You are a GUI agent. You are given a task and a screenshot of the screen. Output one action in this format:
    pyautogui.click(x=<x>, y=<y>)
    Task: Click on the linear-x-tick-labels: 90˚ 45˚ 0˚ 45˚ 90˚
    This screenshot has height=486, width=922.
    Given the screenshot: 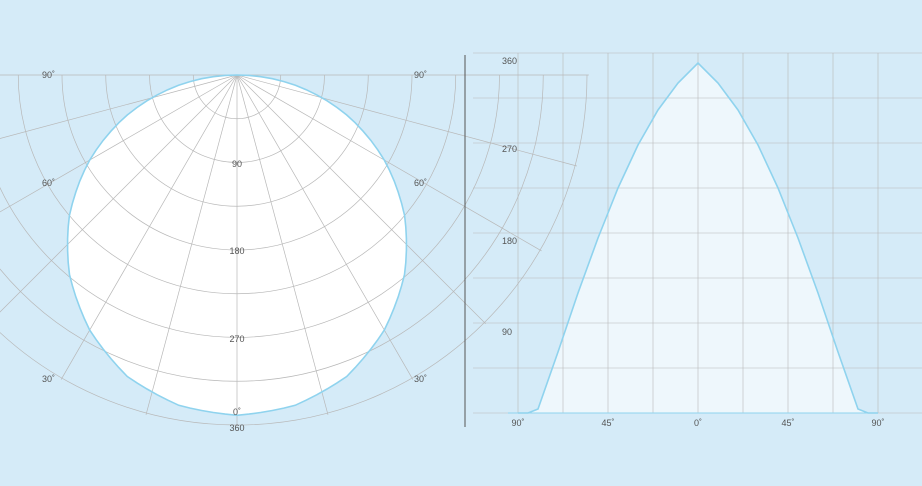 What is the action you would take?
    pyautogui.click(x=697, y=423)
    